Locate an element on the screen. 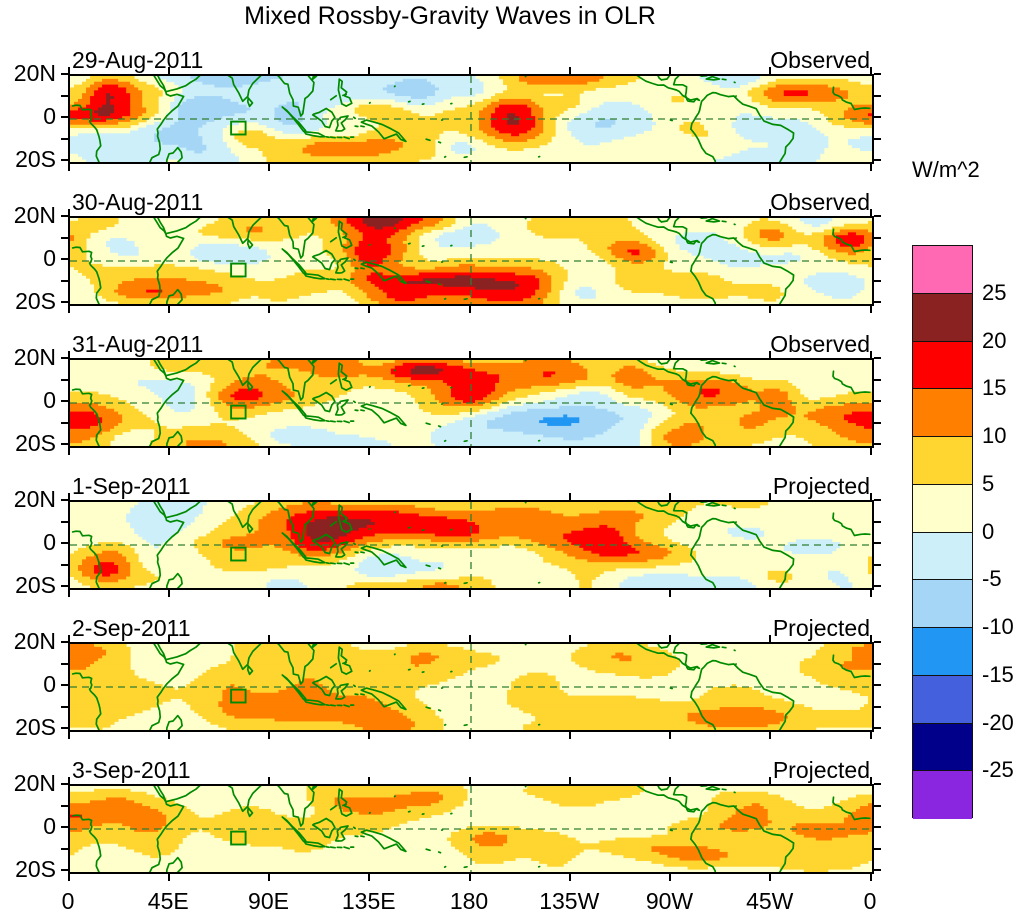  olr-anomaly-shading is located at coordinates (471, 119).